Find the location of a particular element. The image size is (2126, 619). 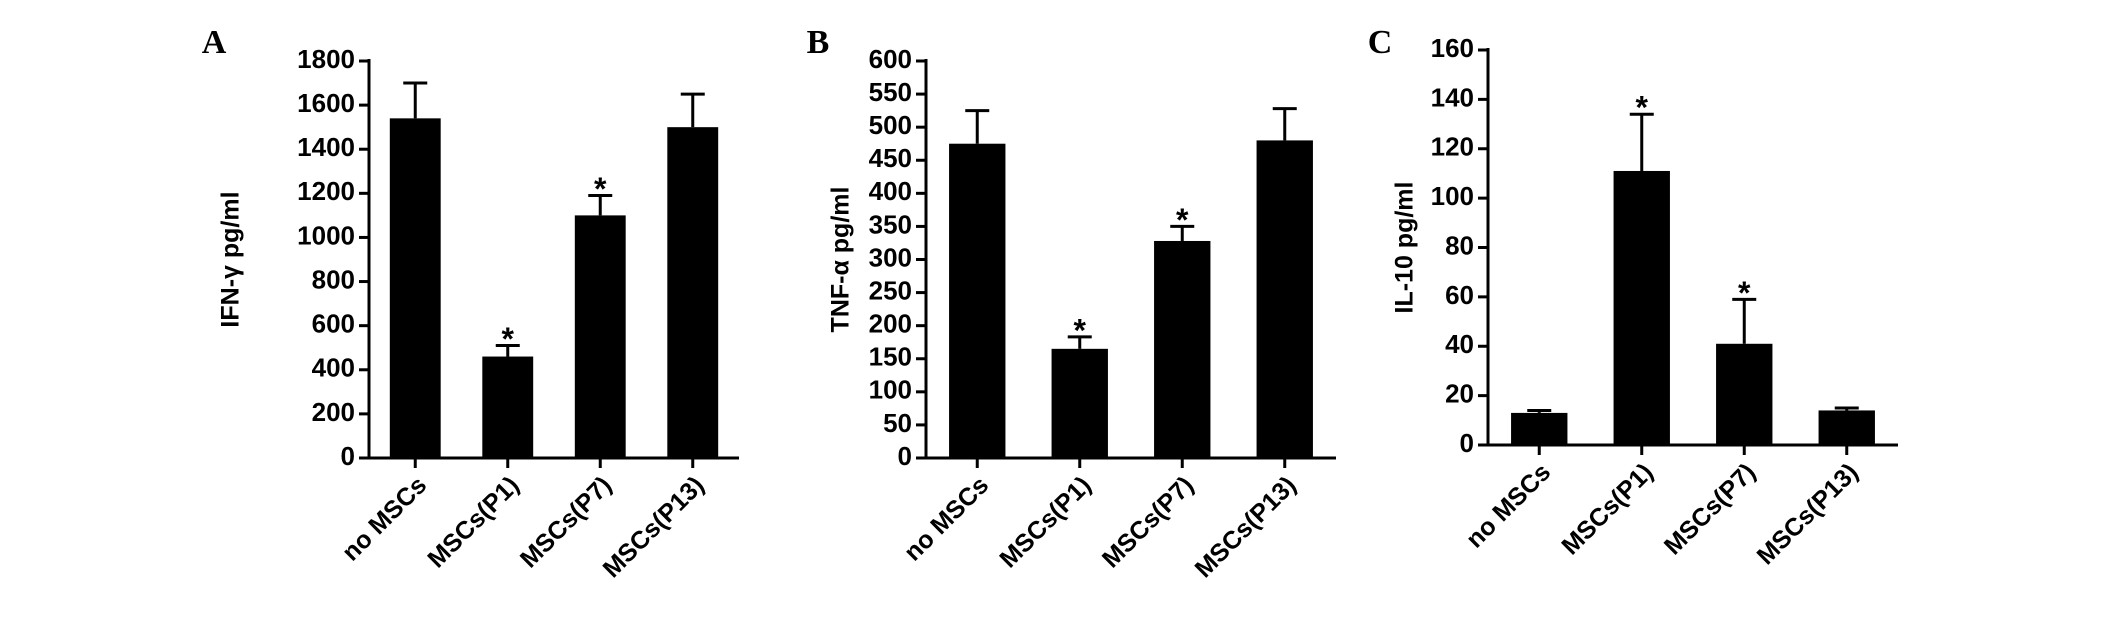

y-tick-label: 1400 is located at coordinates (326, 147).